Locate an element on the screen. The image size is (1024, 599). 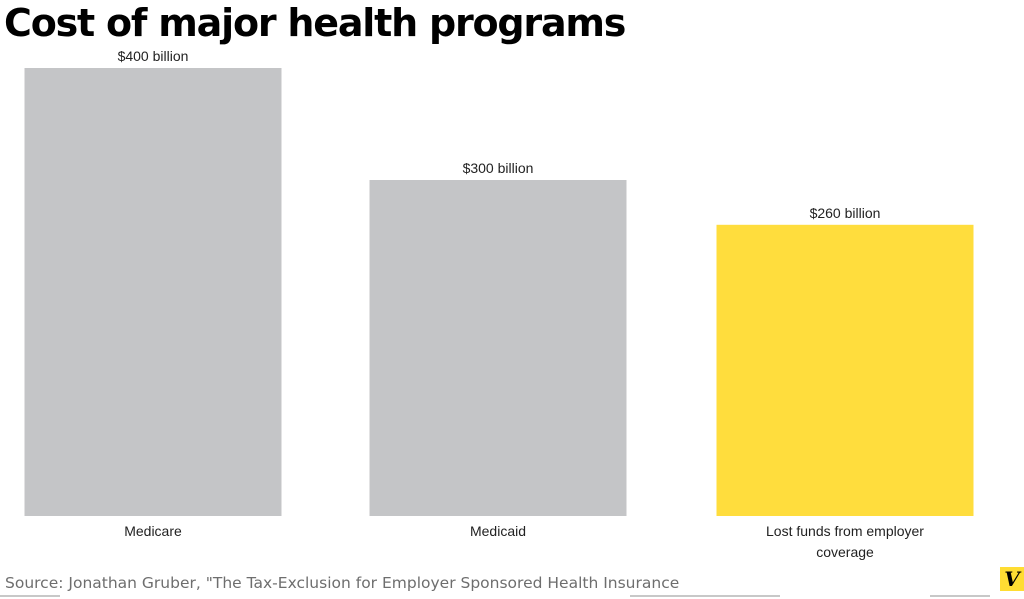
data-label-2: $300 billion is located at coordinates (498, 168).